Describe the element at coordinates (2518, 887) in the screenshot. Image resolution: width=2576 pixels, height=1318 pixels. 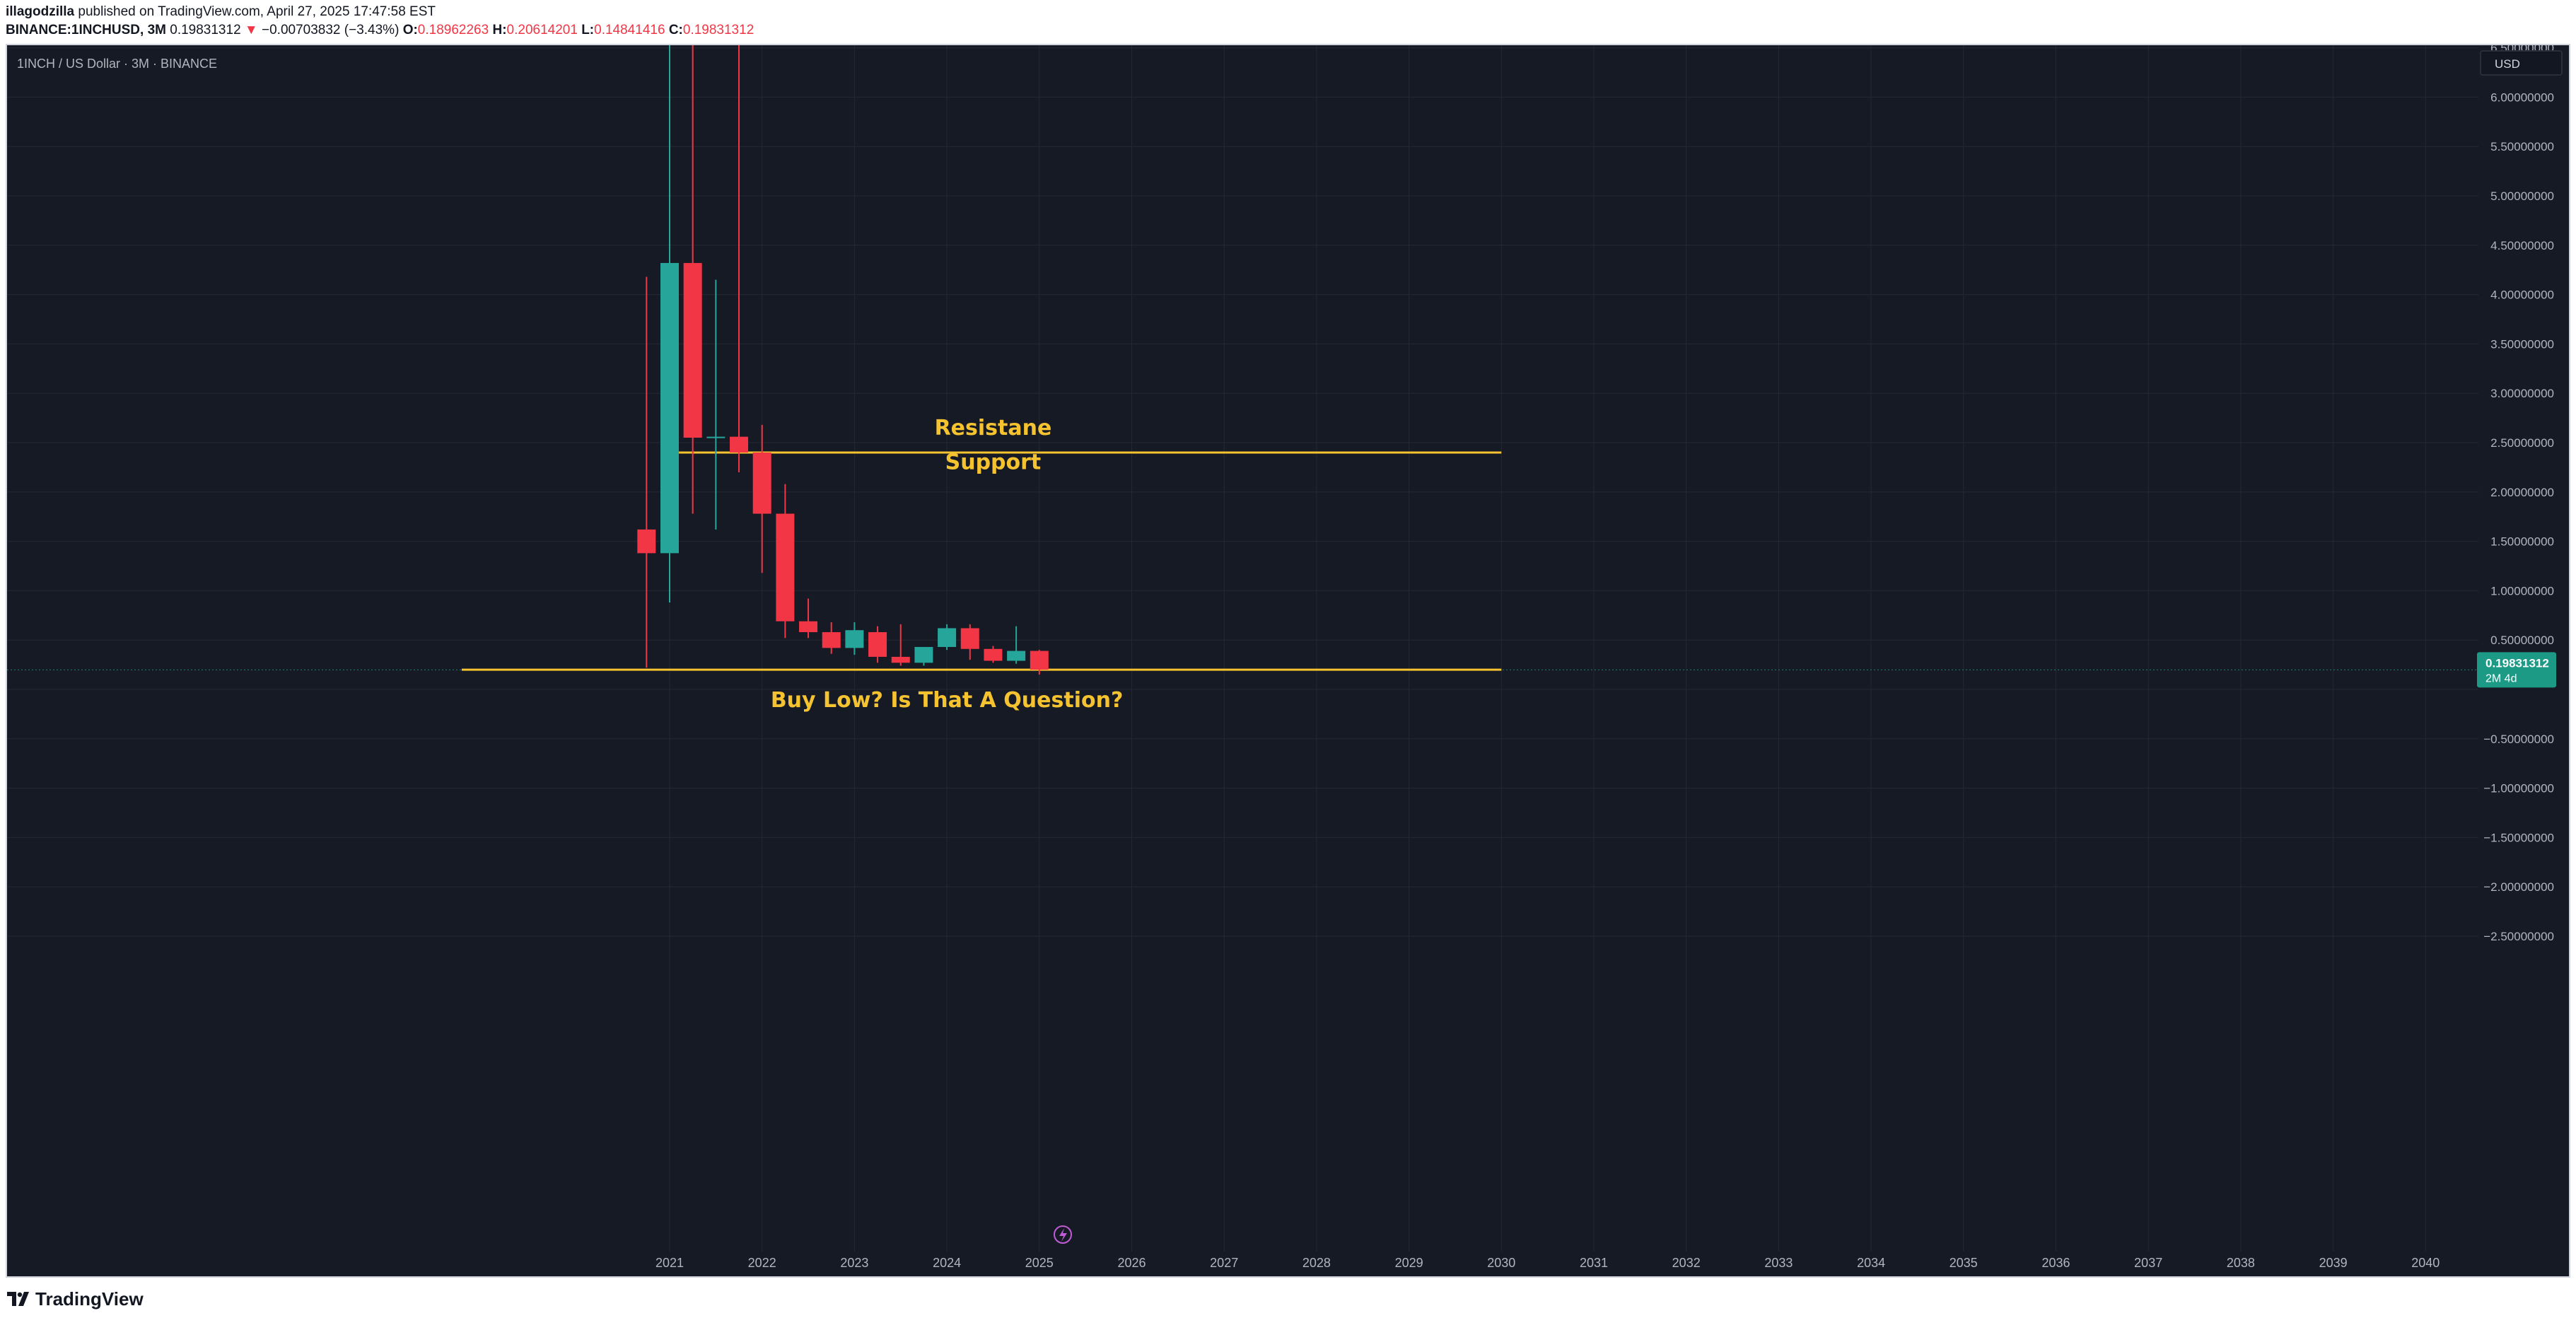
I see `y-tick-label: −2.00000000` at that location.